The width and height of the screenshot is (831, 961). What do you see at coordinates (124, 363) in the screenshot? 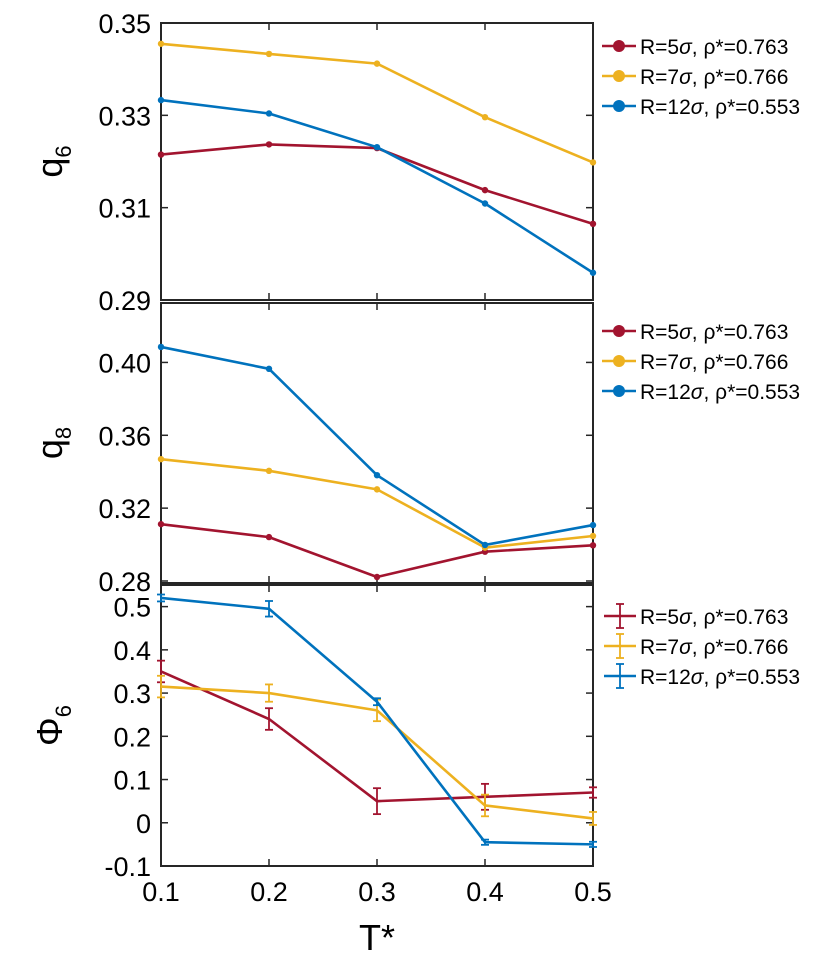
I see `y-tick-label: 0.40` at bounding box center [124, 363].